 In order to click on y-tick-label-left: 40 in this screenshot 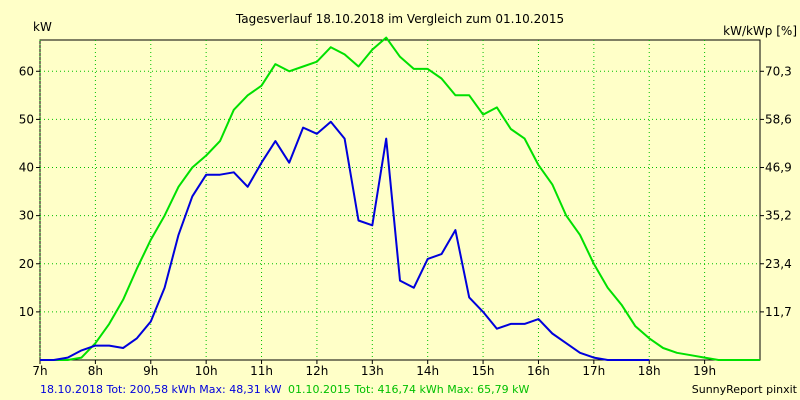, I will do `click(26, 168)`.